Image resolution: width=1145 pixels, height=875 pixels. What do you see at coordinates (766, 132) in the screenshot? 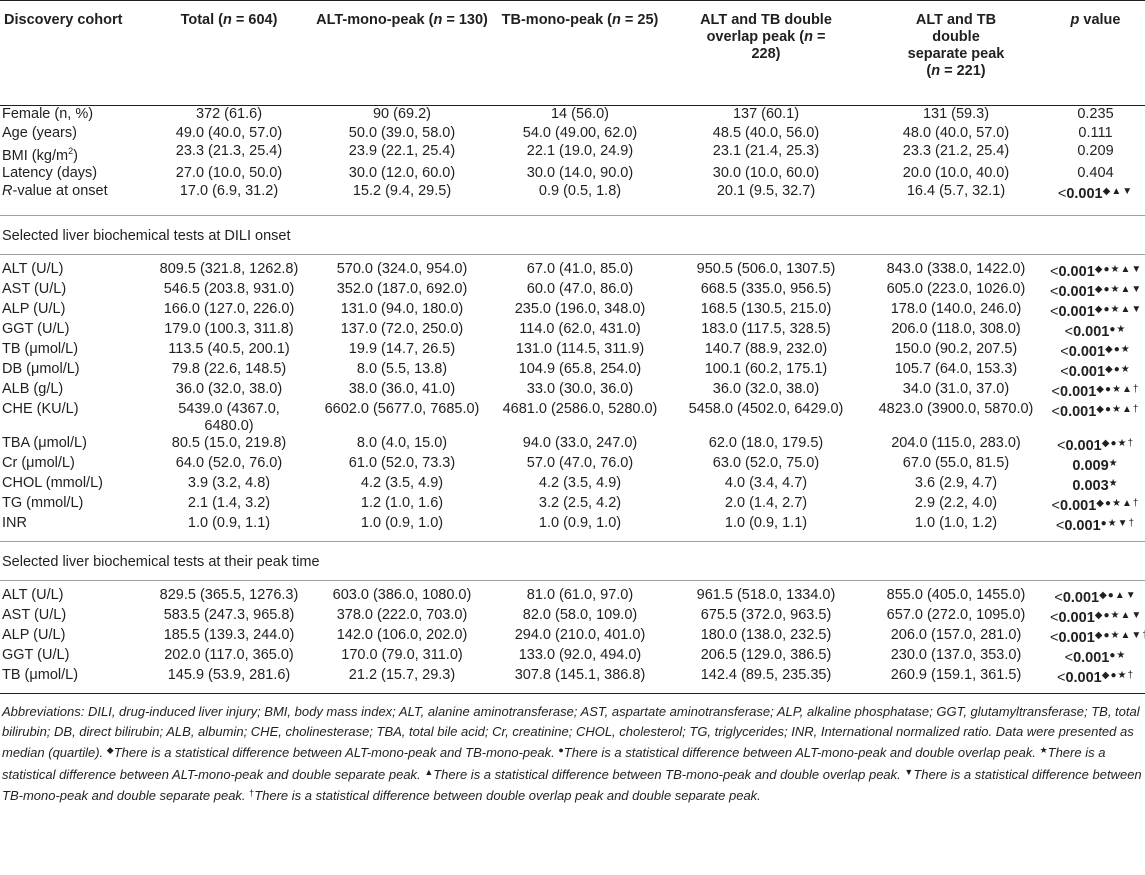
I see `cell-double-overlap-peak: 48.5 (40.0, 56.0)` at bounding box center [766, 132].